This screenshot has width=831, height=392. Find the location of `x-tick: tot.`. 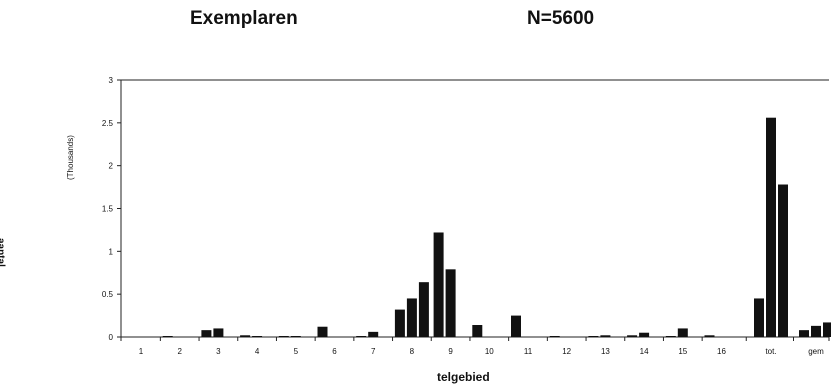

x-tick: tot. is located at coordinates (770, 351).